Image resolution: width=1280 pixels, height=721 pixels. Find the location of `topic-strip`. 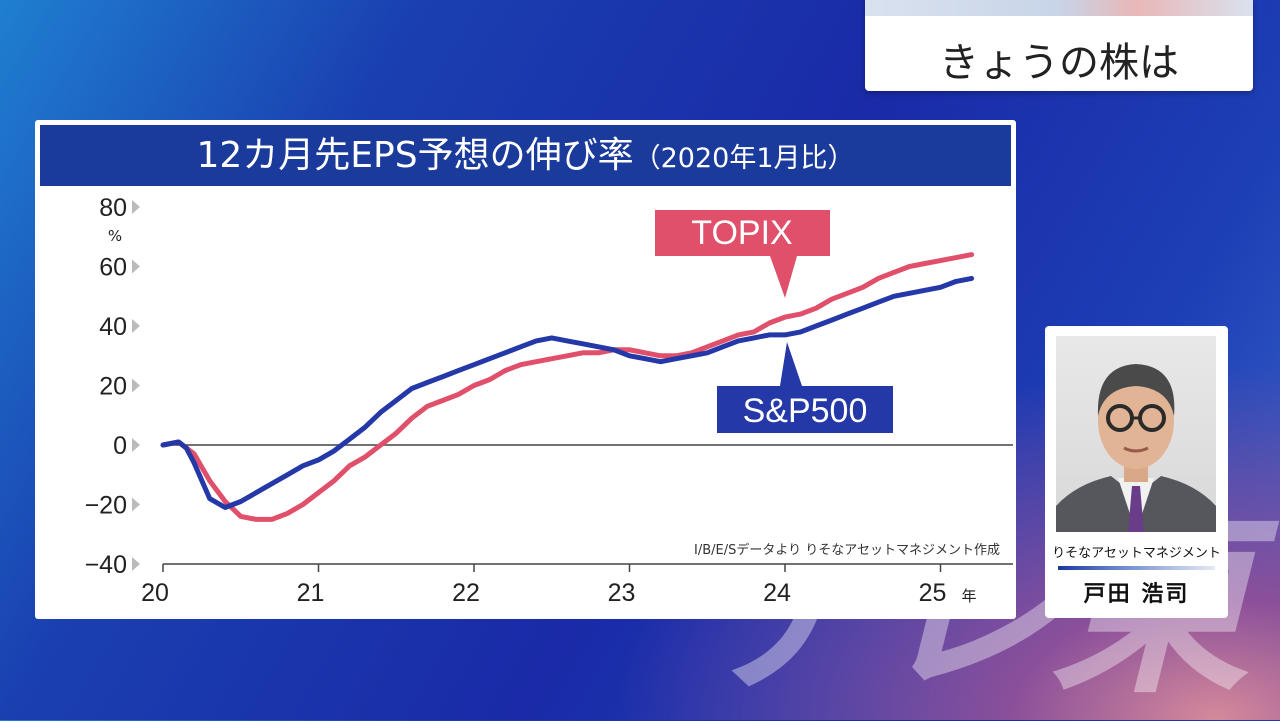

topic-strip is located at coordinates (1059, 8).